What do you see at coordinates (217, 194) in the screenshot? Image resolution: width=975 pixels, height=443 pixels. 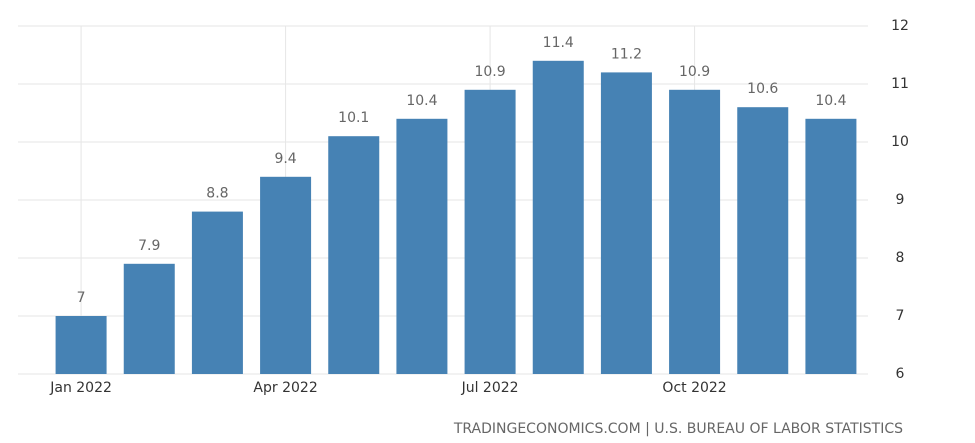 I see `value-label: 8.8` at bounding box center [217, 194].